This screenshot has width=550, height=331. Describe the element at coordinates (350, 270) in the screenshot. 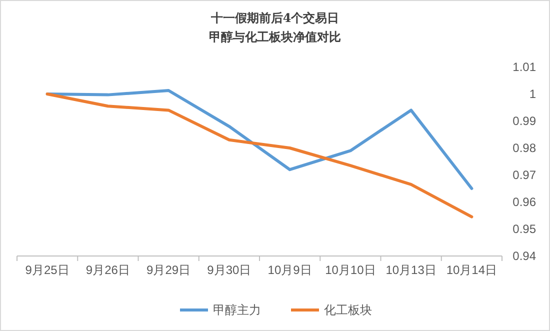

I see `x-tick-label: 10月10日` at that location.